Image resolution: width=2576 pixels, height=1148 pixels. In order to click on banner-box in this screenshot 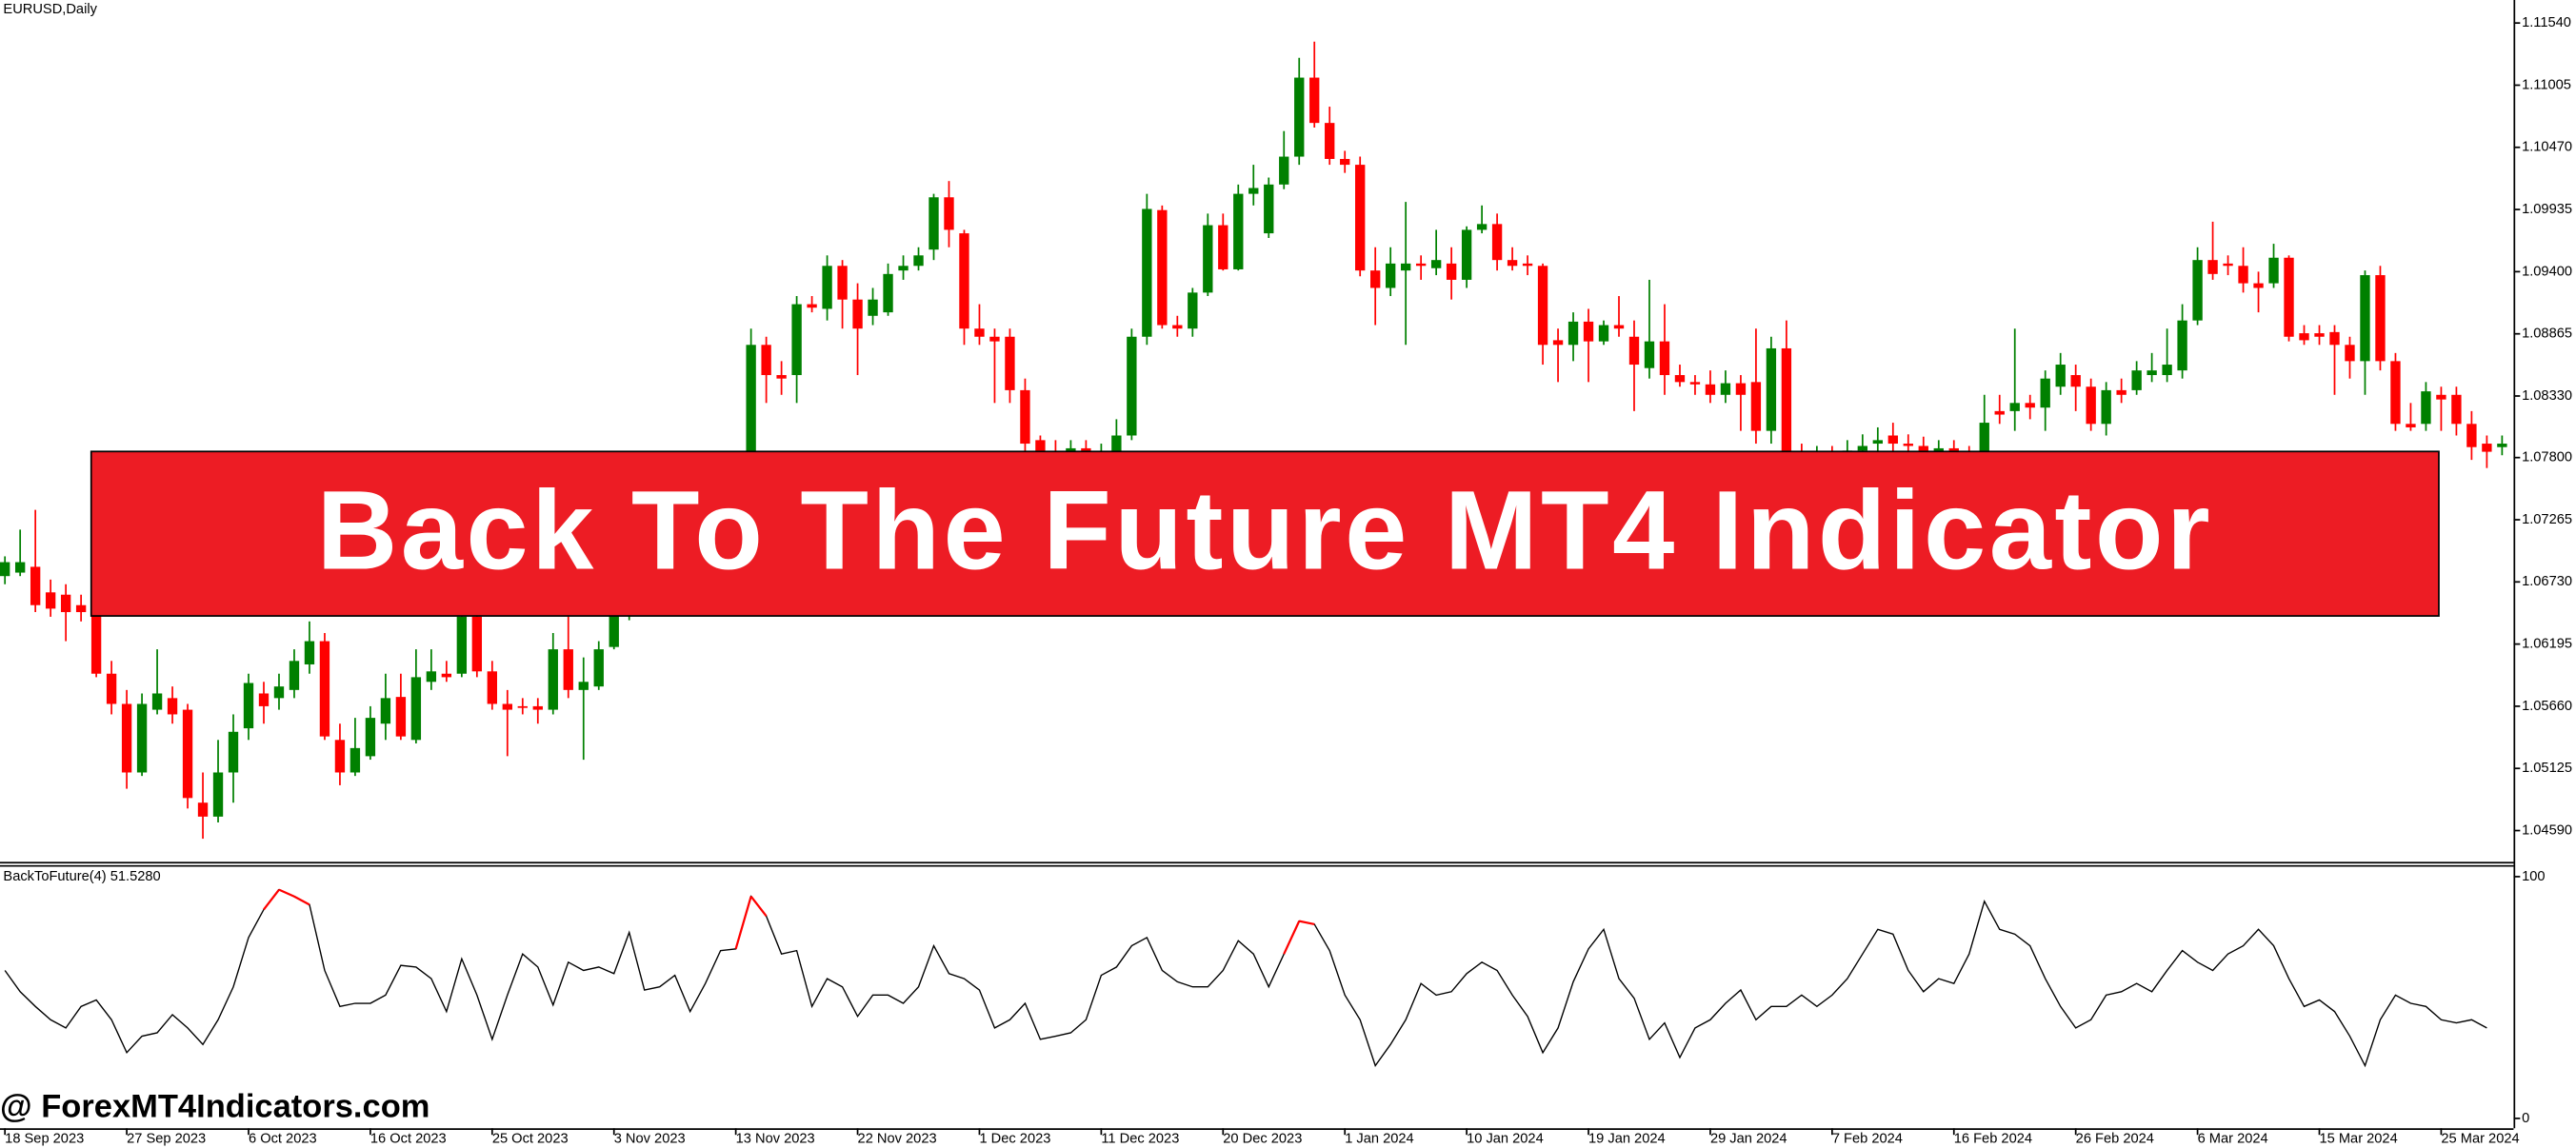, I will do `click(1265, 533)`.